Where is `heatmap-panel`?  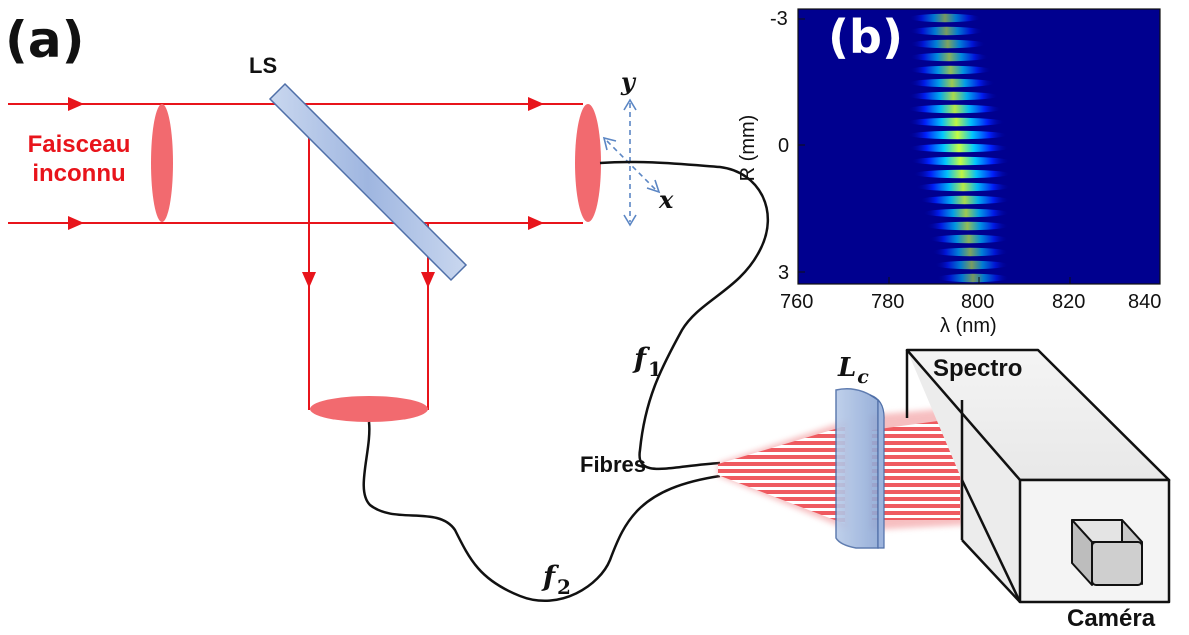 heatmap-panel is located at coordinates (979, 146).